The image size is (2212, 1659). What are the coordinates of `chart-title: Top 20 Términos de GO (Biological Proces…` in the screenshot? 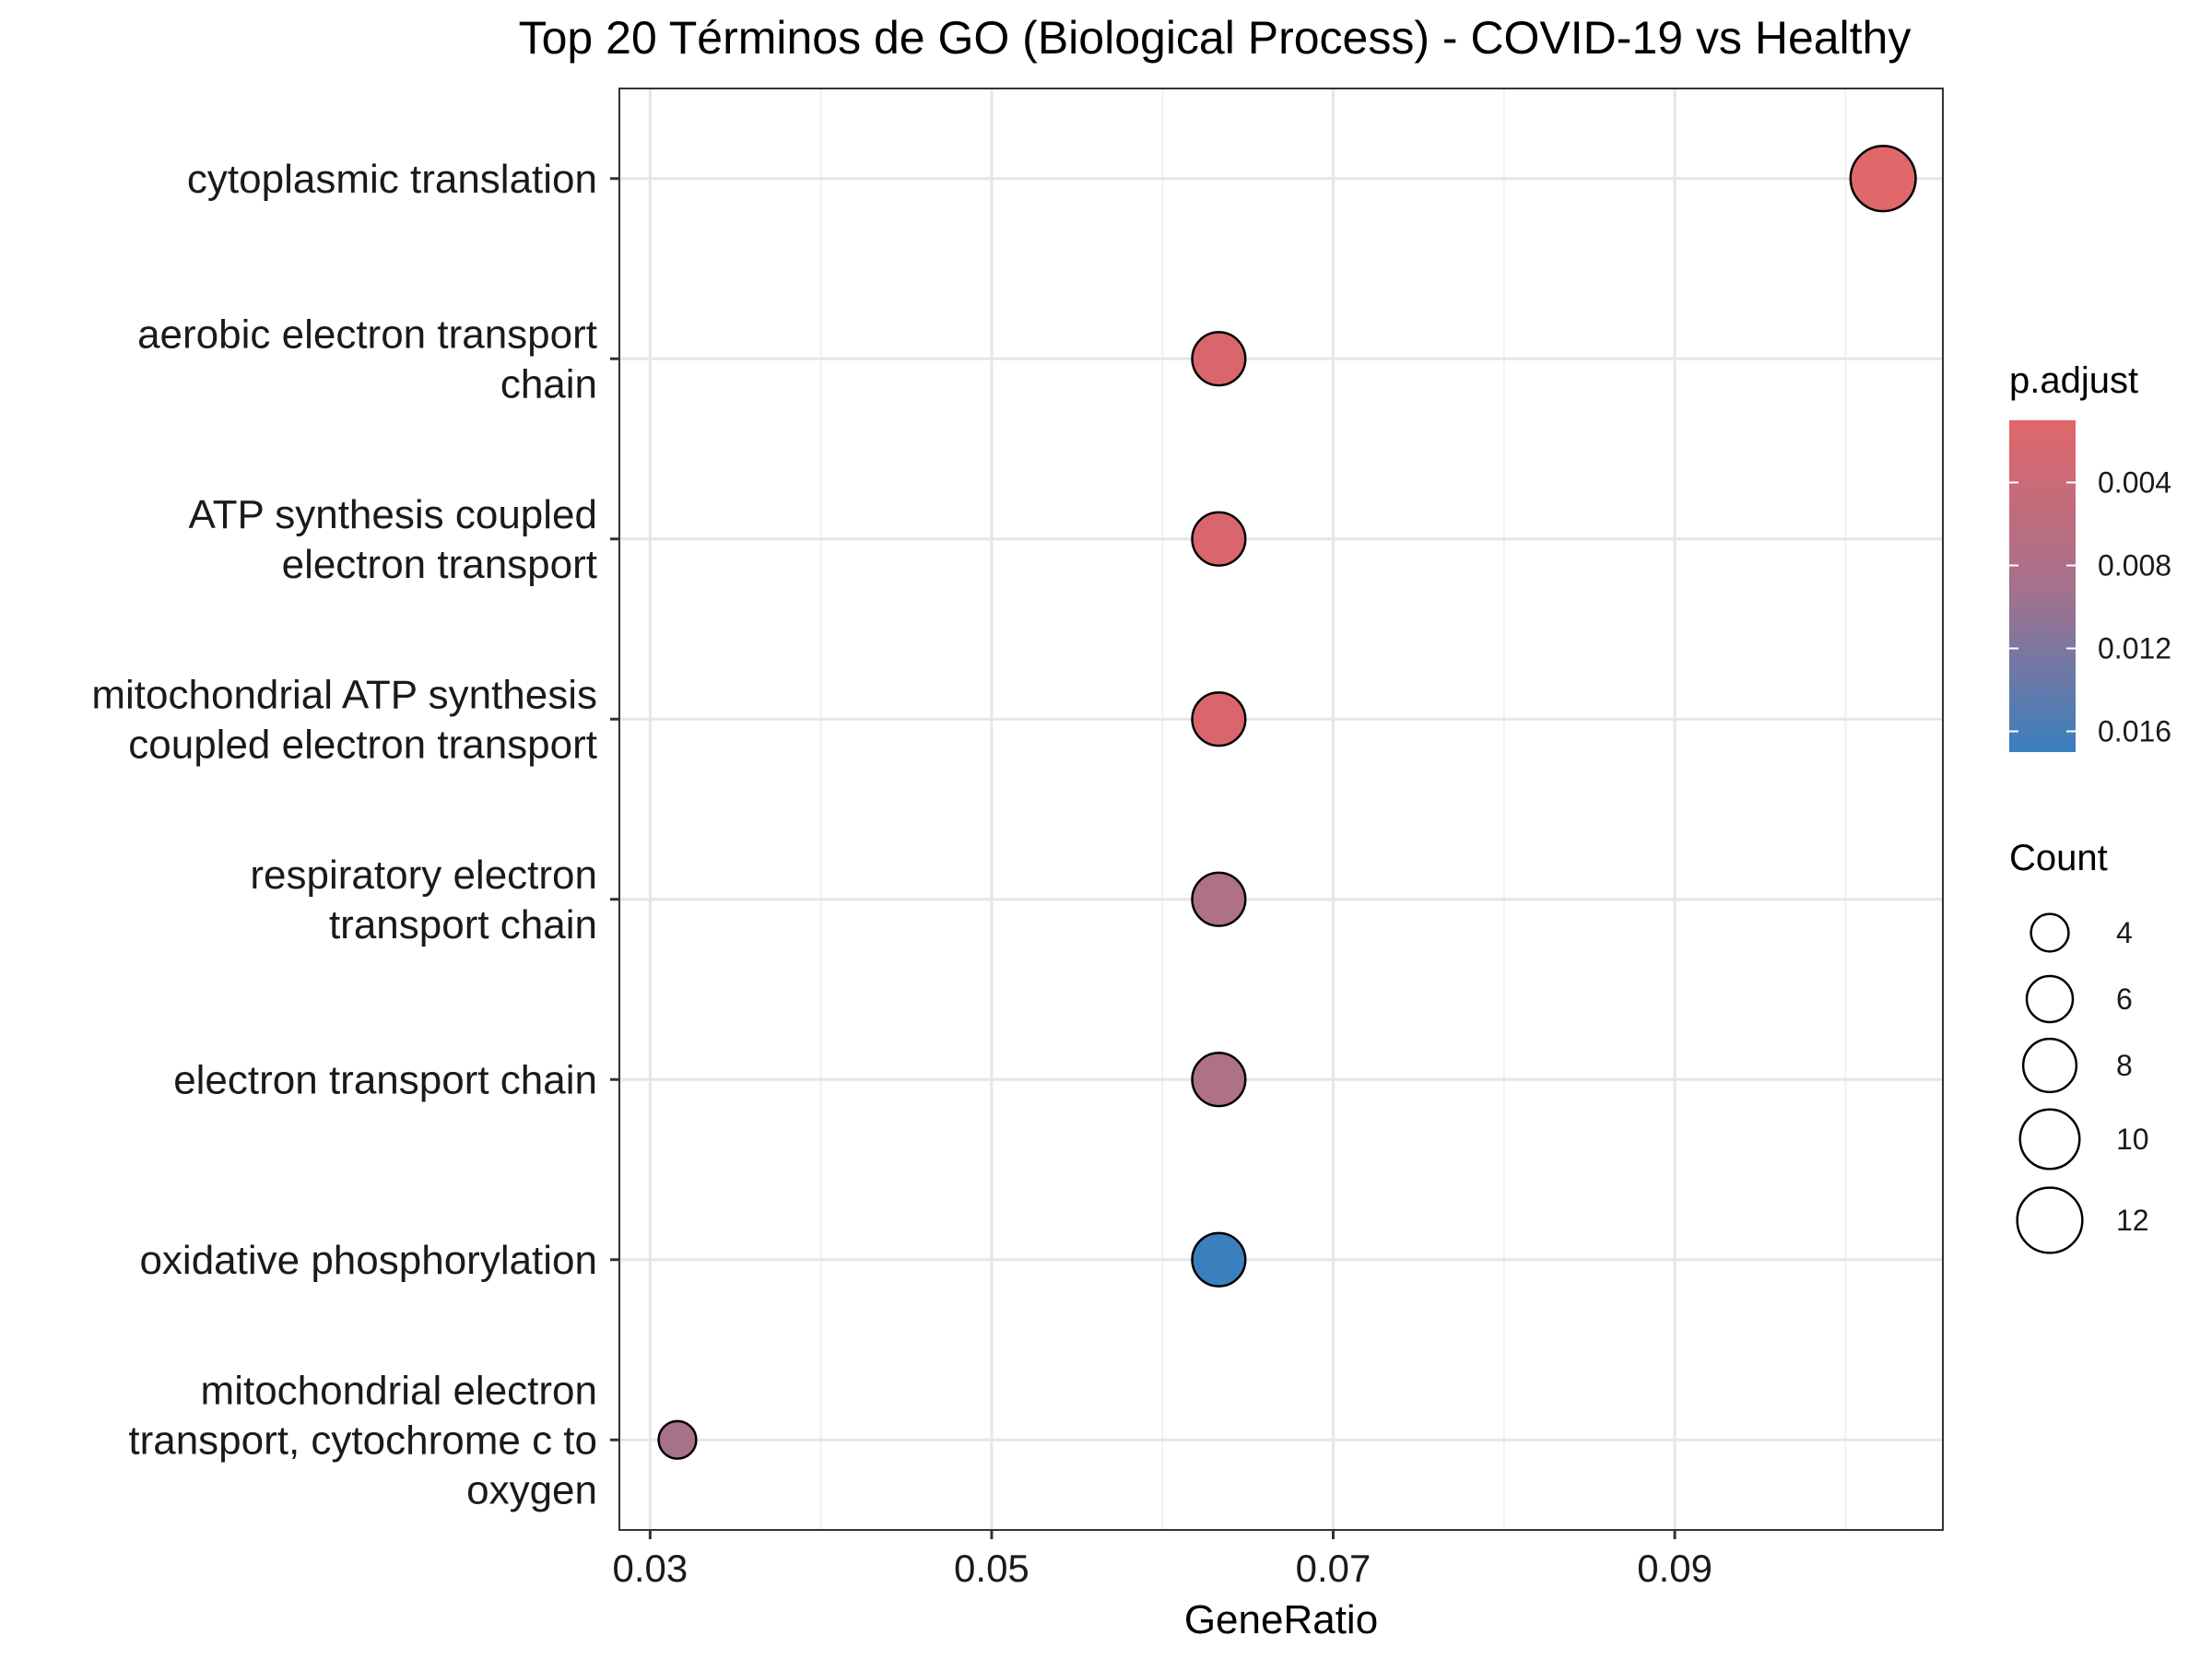 It's located at (1215, 38).